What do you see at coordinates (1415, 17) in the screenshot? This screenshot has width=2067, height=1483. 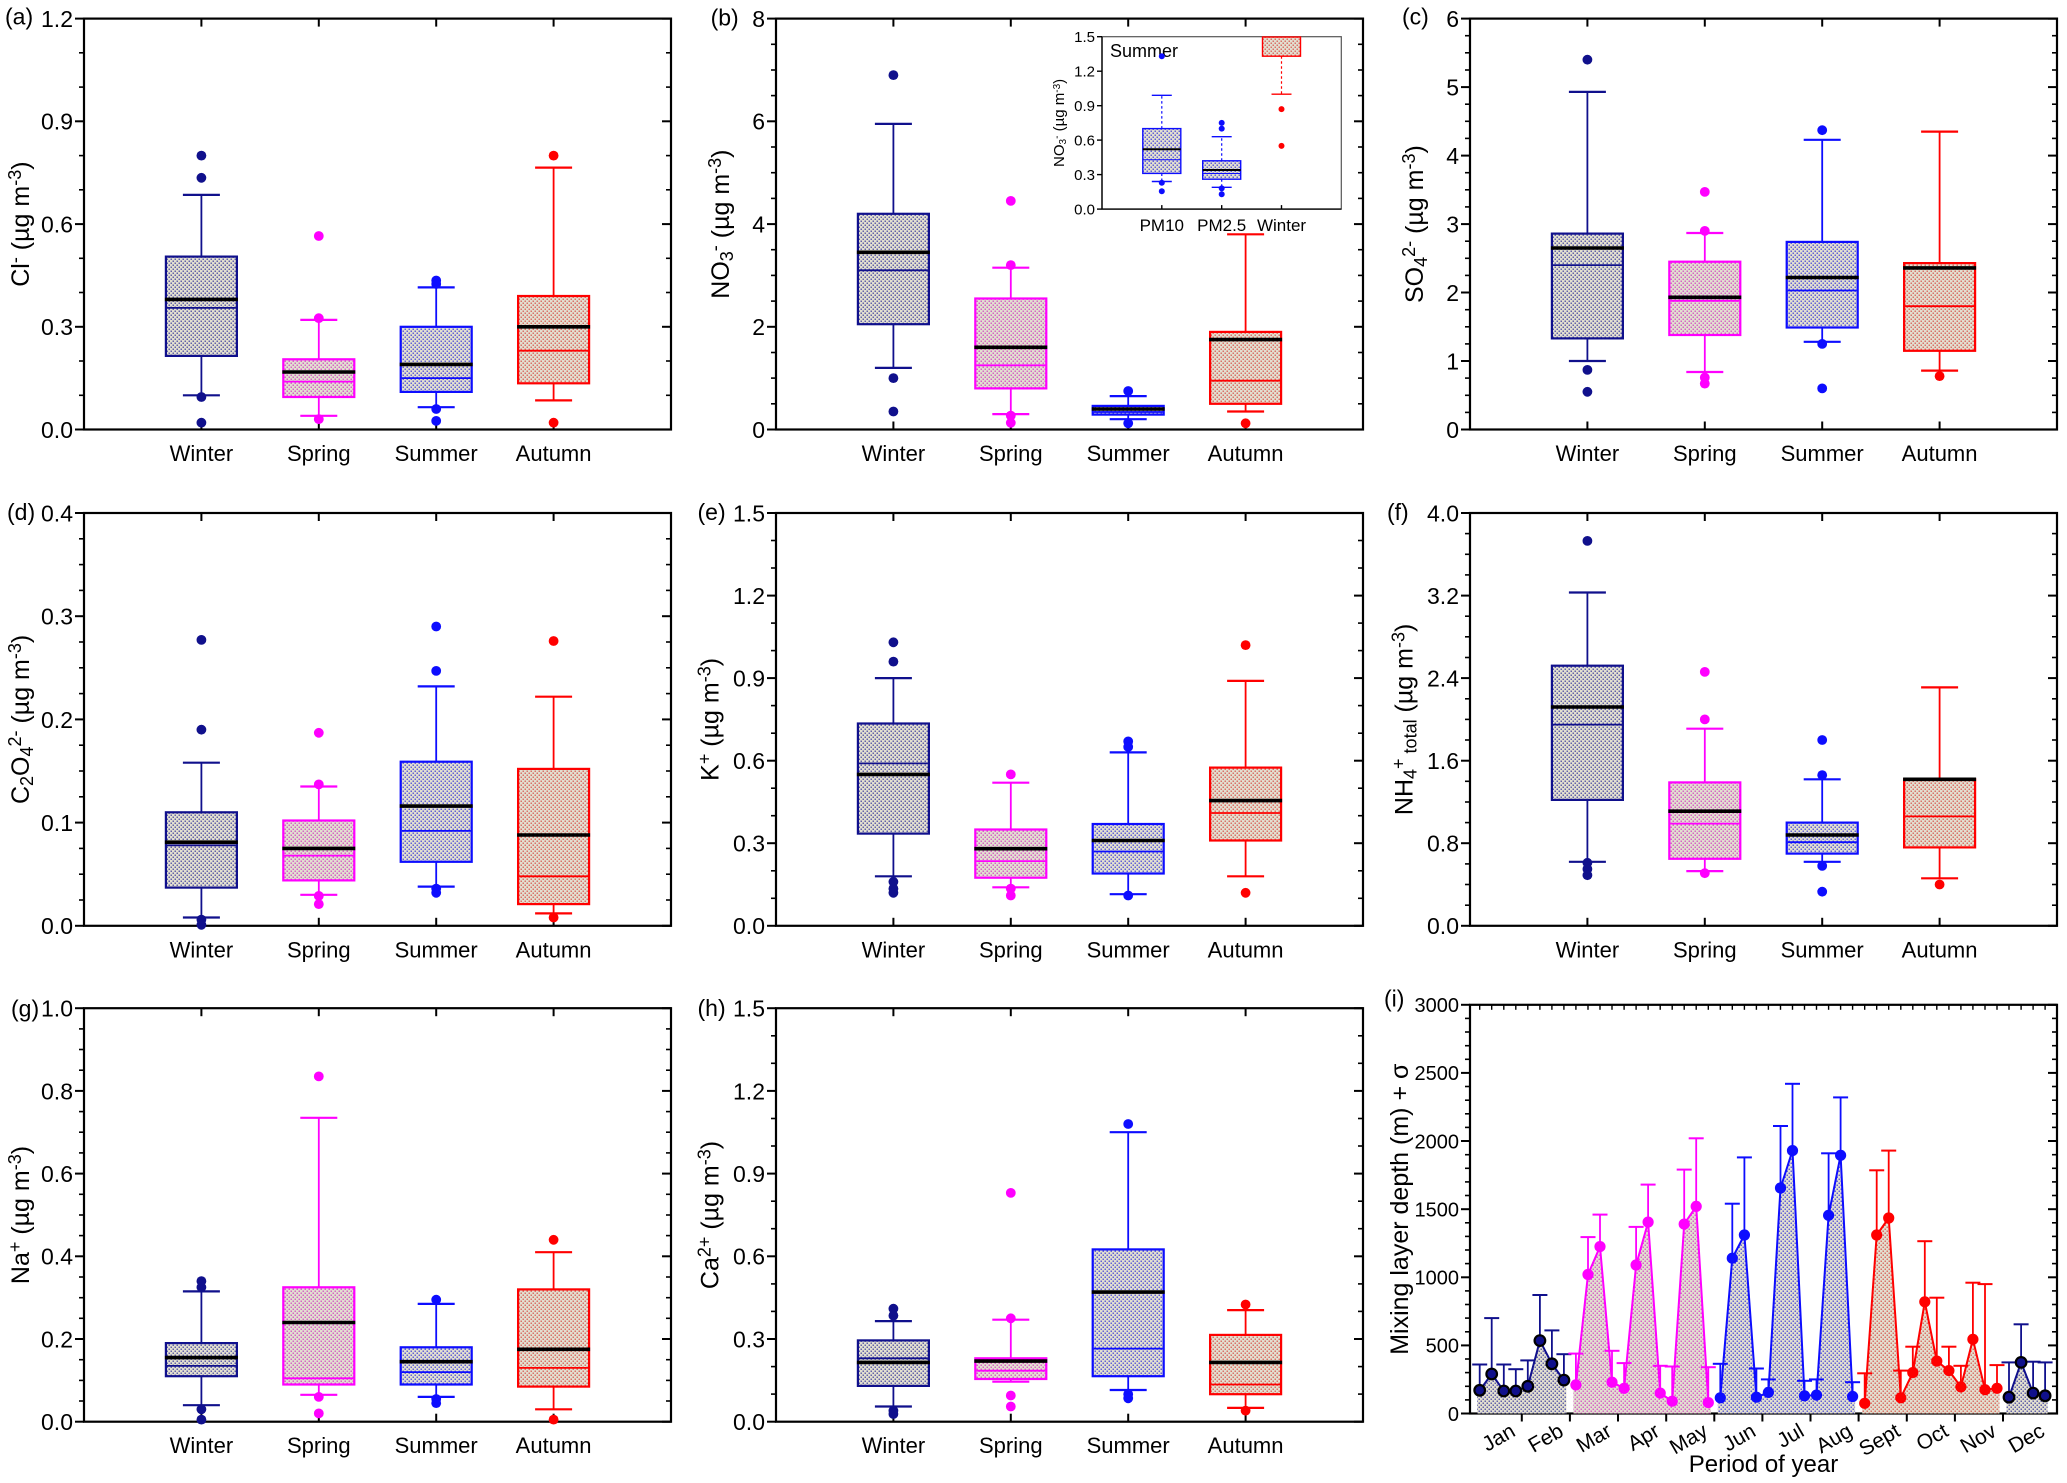 I see `svg-text: (c)` at bounding box center [1415, 17].